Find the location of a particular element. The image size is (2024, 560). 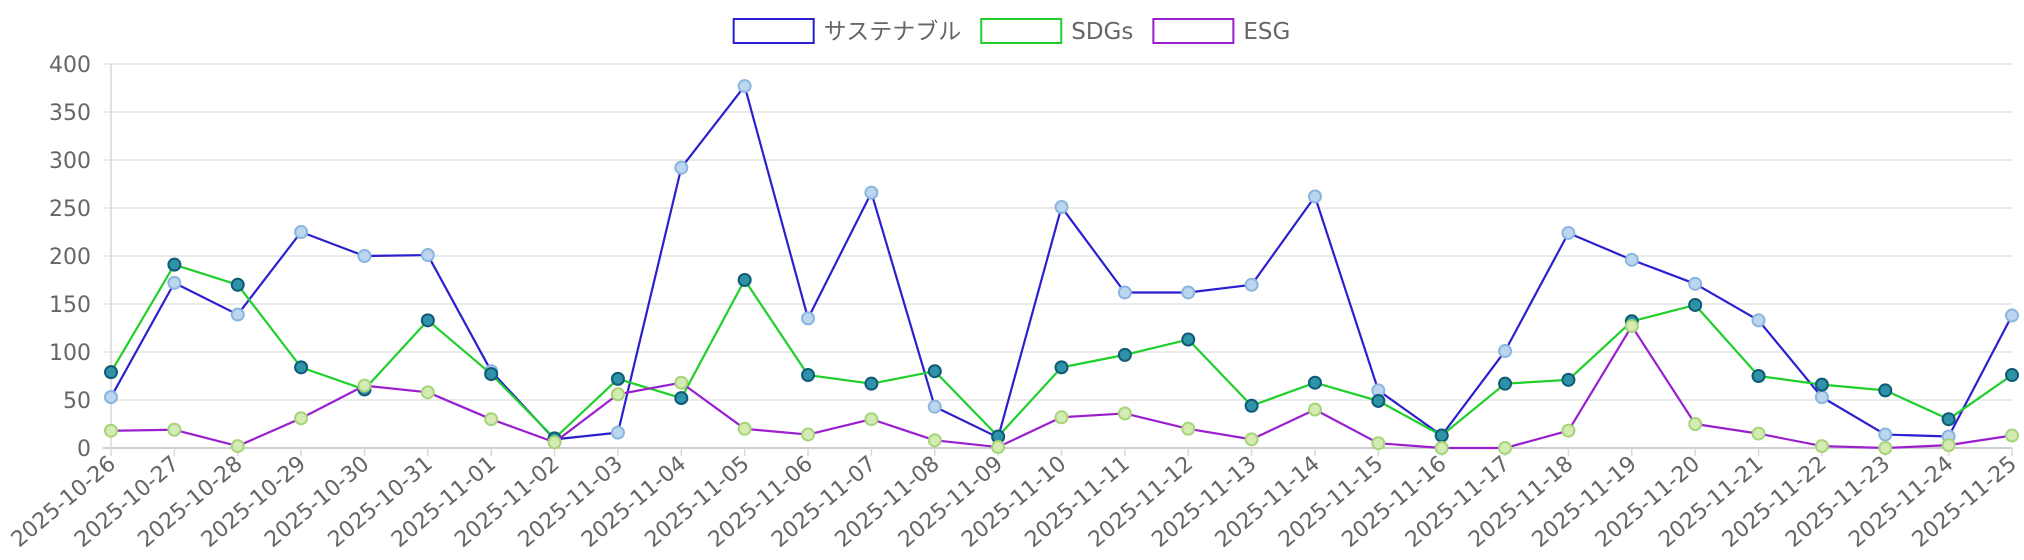

legend-item: サステナブル is located at coordinates (847, 31).